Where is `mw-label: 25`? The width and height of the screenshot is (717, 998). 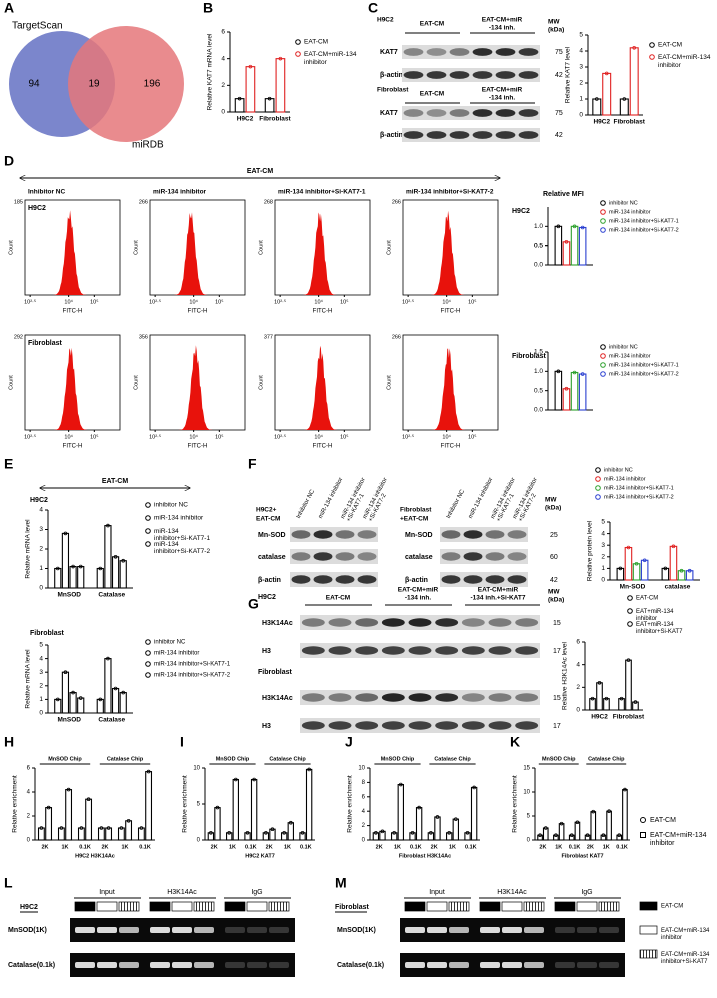 mw-label: 25 is located at coordinates (554, 535).